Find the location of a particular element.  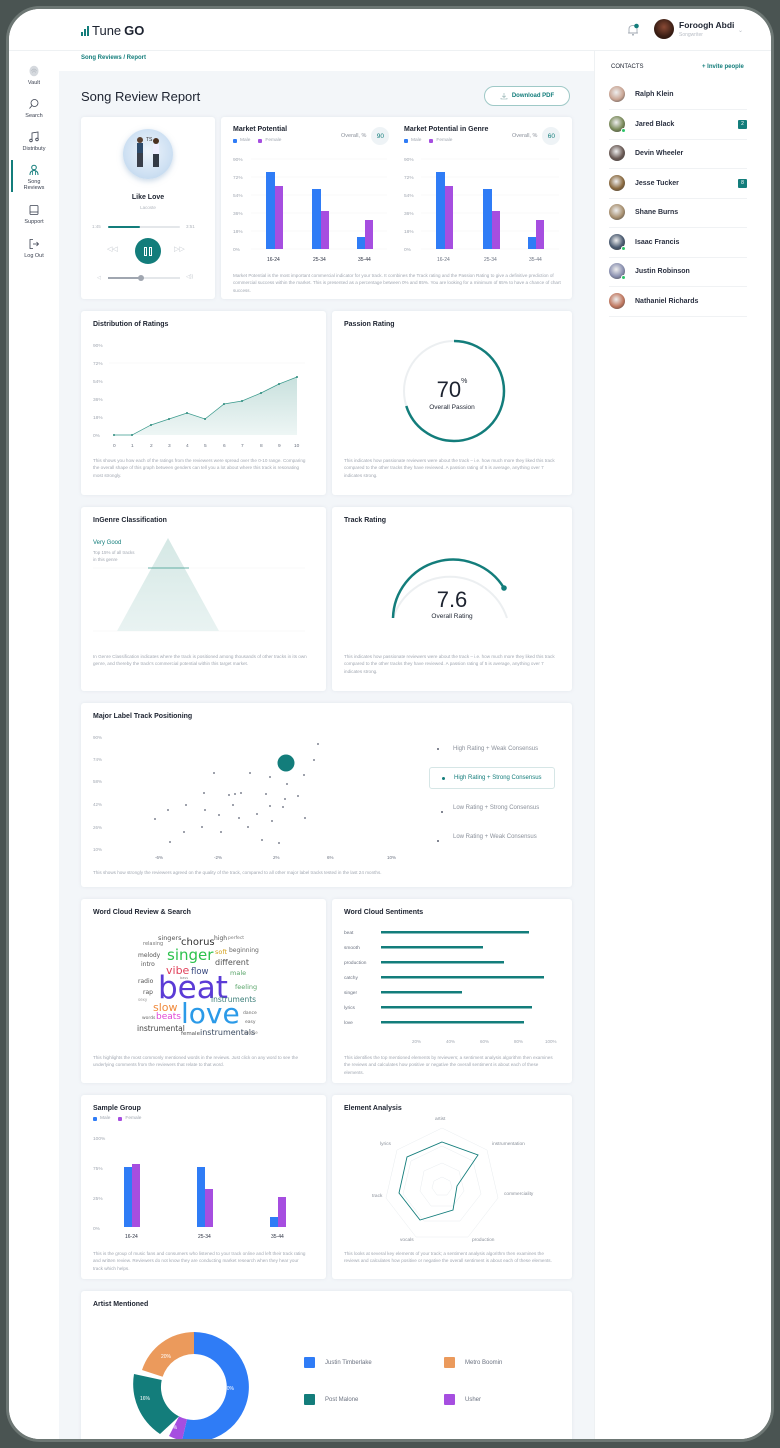

svg-text: 74% is located at coordinates (97, 759).